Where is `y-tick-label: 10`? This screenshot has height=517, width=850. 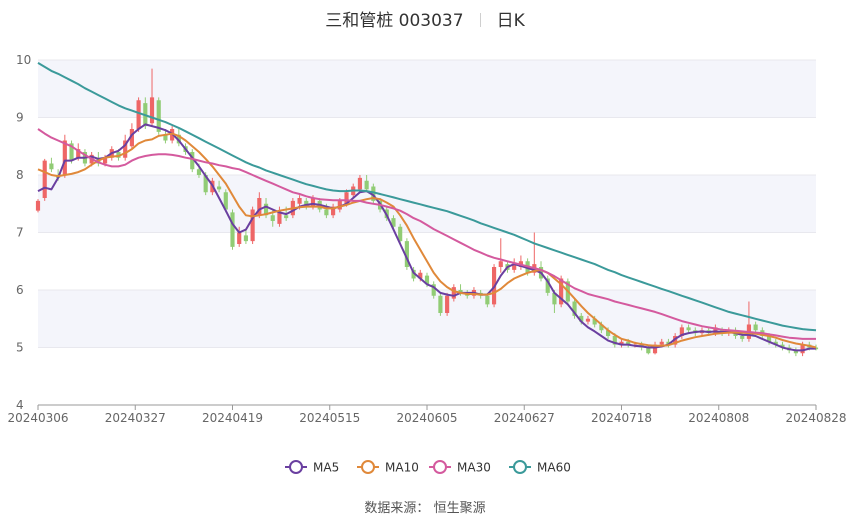
y-tick-label: 10 is located at coordinates (23, 60).